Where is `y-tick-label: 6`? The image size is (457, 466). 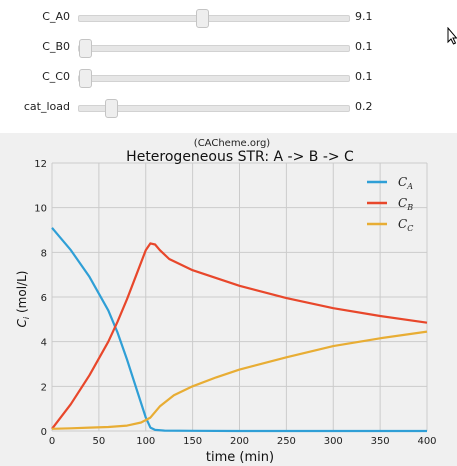
y-tick-label: 6 is located at coordinates (44, 298).